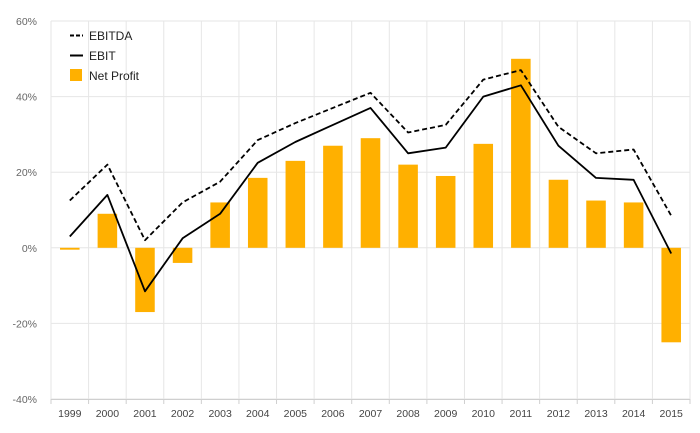  I want to click on legend-net-profit-label: Net Profit, so click(114, 76).